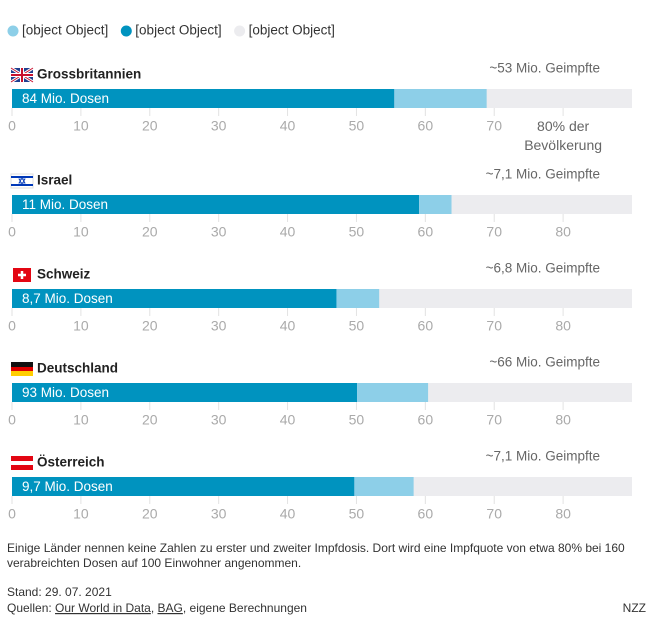 The height and width of the screenshot is (638, 665). Describe the element at coordinates (67, 486) in the screenshot. I see `bar-label: 9,7 Mio. Dosen` at that location.